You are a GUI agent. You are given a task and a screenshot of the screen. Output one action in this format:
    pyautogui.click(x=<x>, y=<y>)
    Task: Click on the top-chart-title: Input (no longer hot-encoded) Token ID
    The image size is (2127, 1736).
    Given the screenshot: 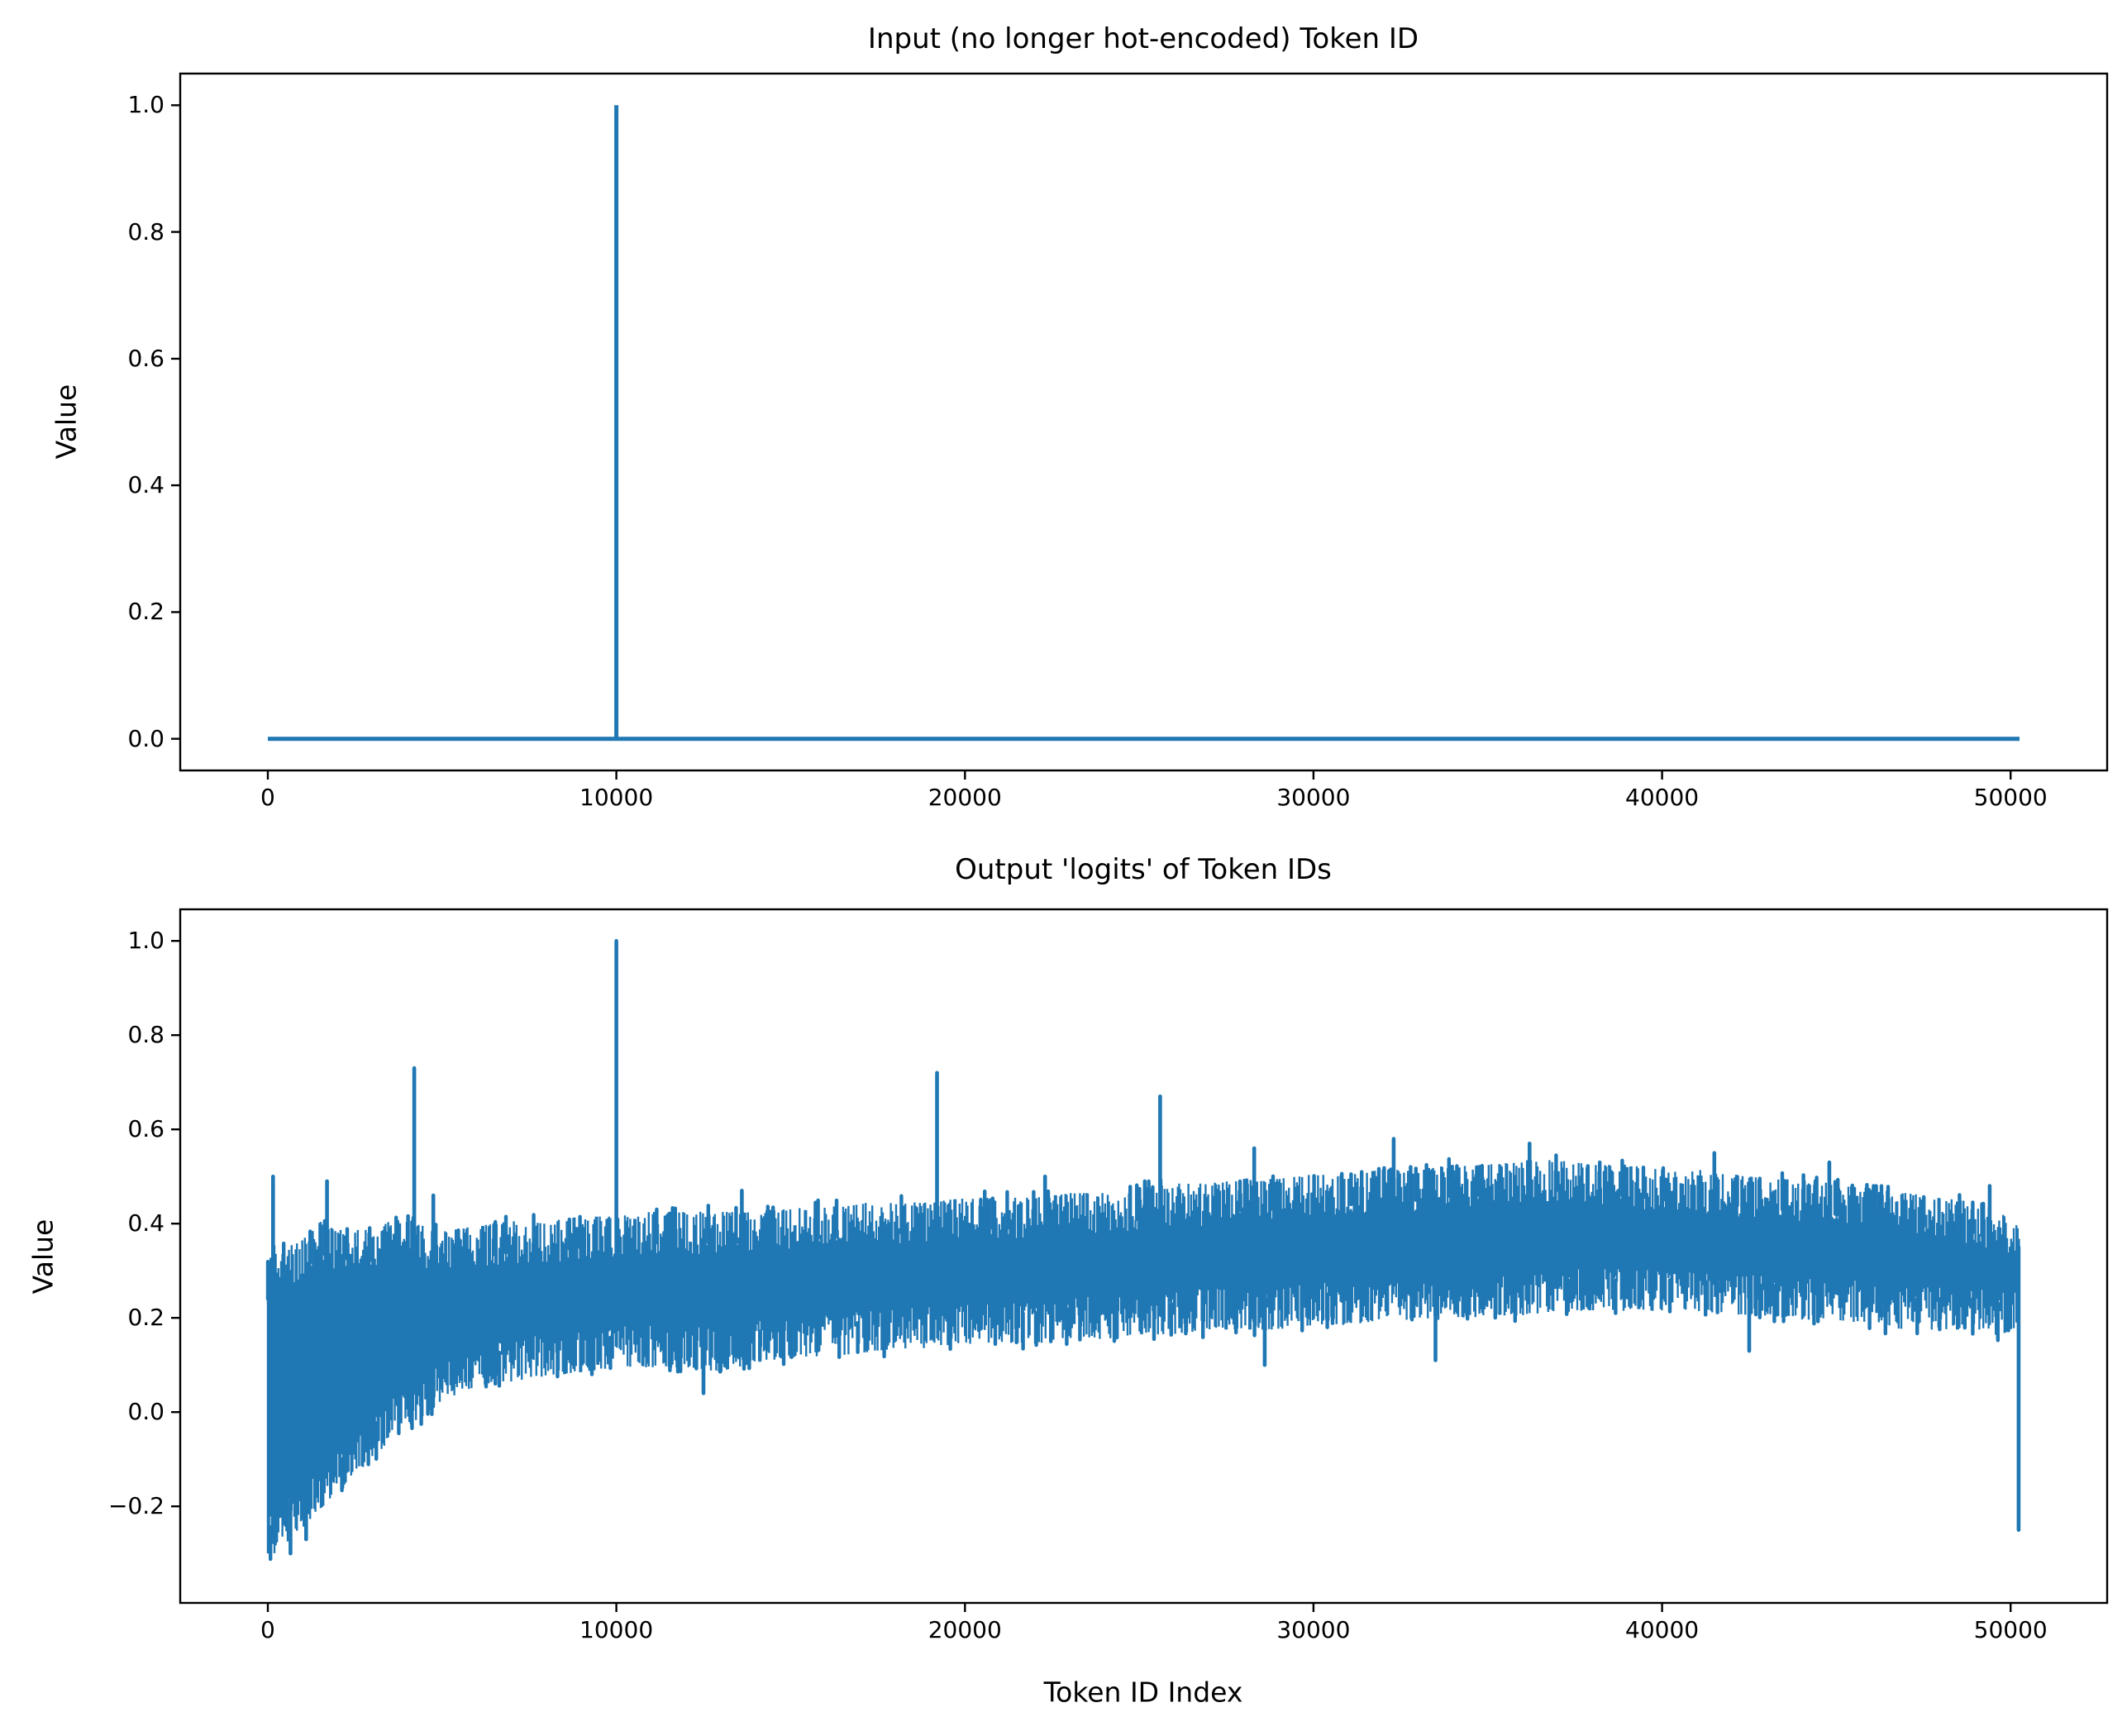 What is the action you would take?
    pyautogui.click(x=1143, y=38)
    